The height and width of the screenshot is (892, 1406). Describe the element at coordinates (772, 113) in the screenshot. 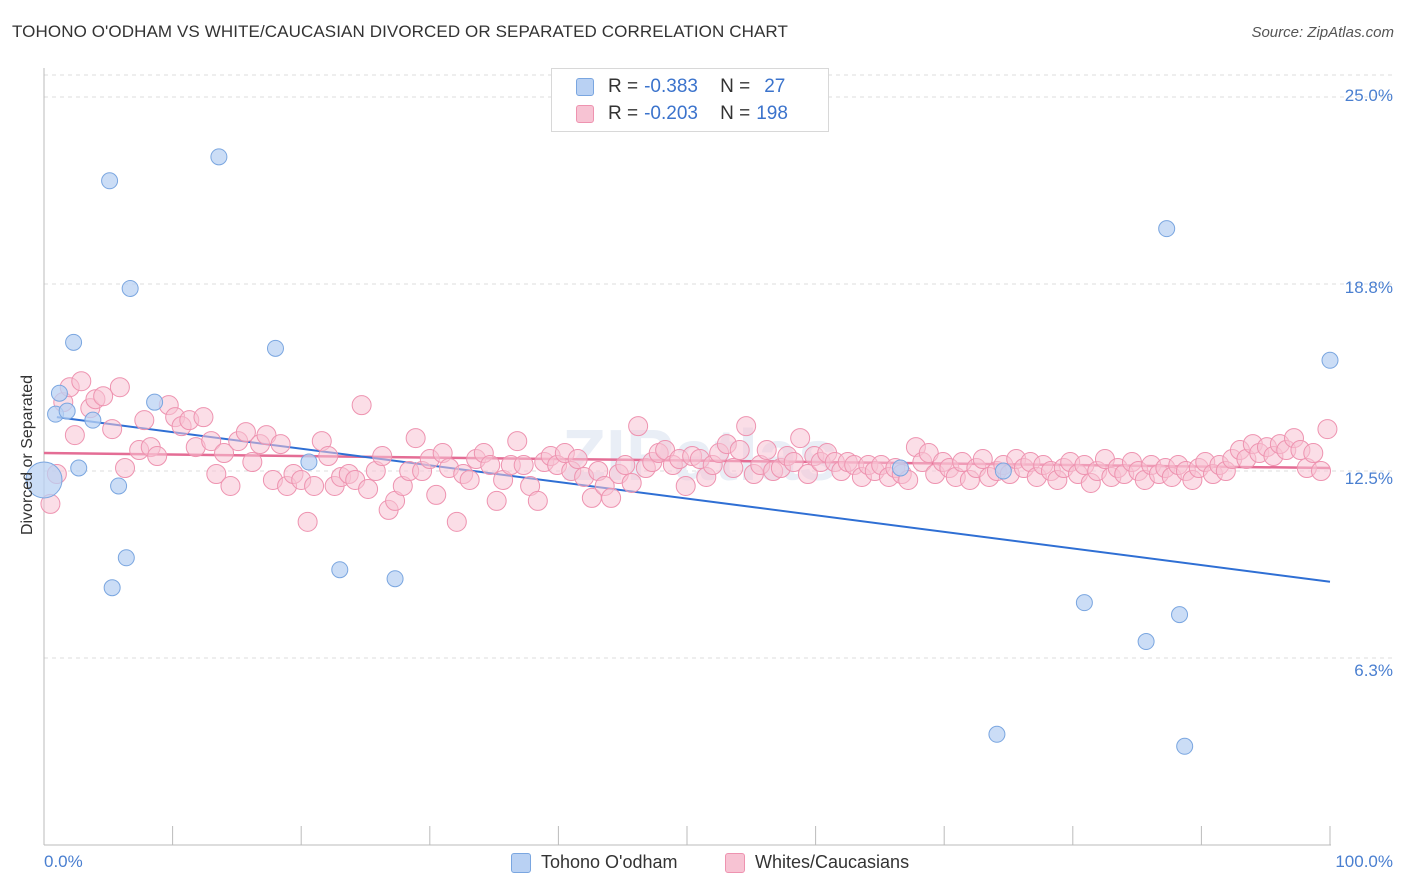

I see `n-value: 198` at that location.